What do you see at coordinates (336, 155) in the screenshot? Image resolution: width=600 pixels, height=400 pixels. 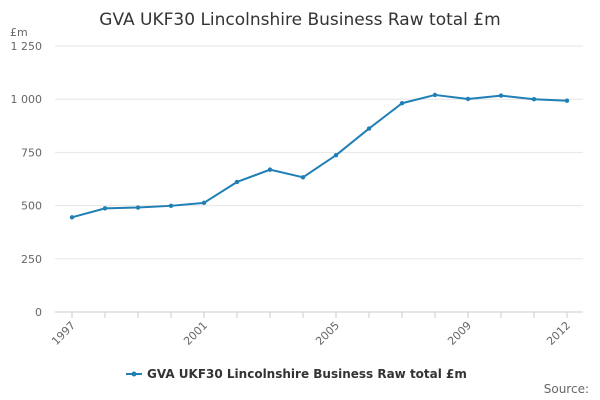 I see `data-point-2005` at bounding box center [336, 155].